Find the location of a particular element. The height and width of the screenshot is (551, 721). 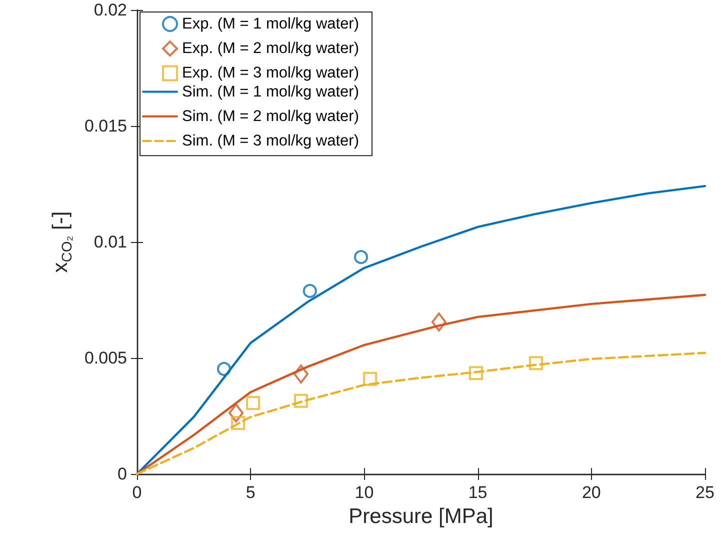

y-tick-label: 0.01 is located at coordinates (110, 242).